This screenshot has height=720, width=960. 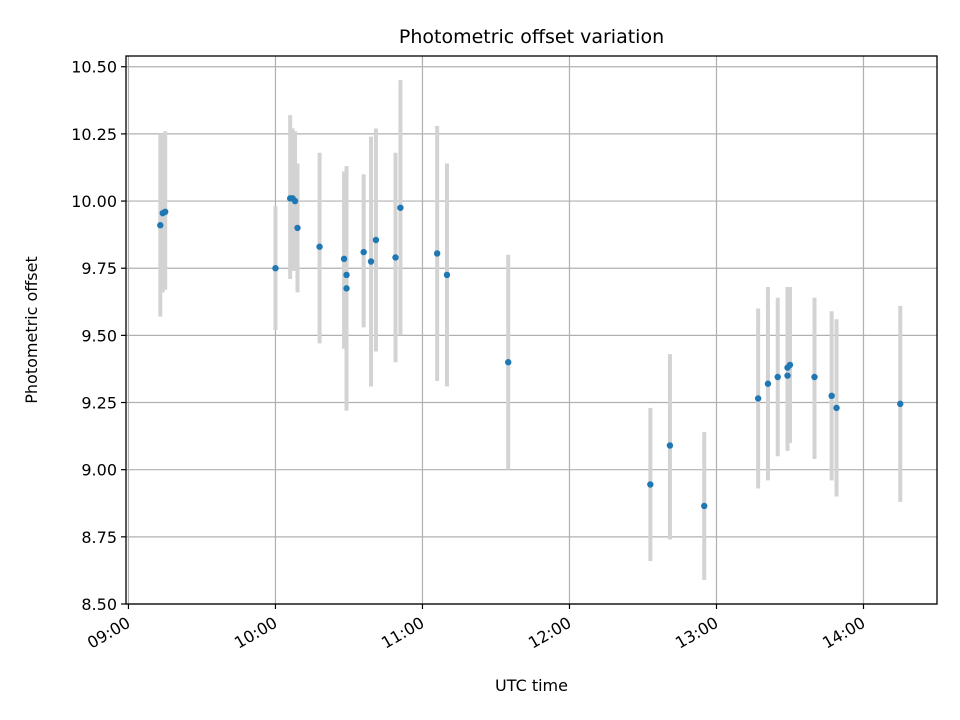 I want to click on y-tick-label: 10.00, so click(x=94, y=201).